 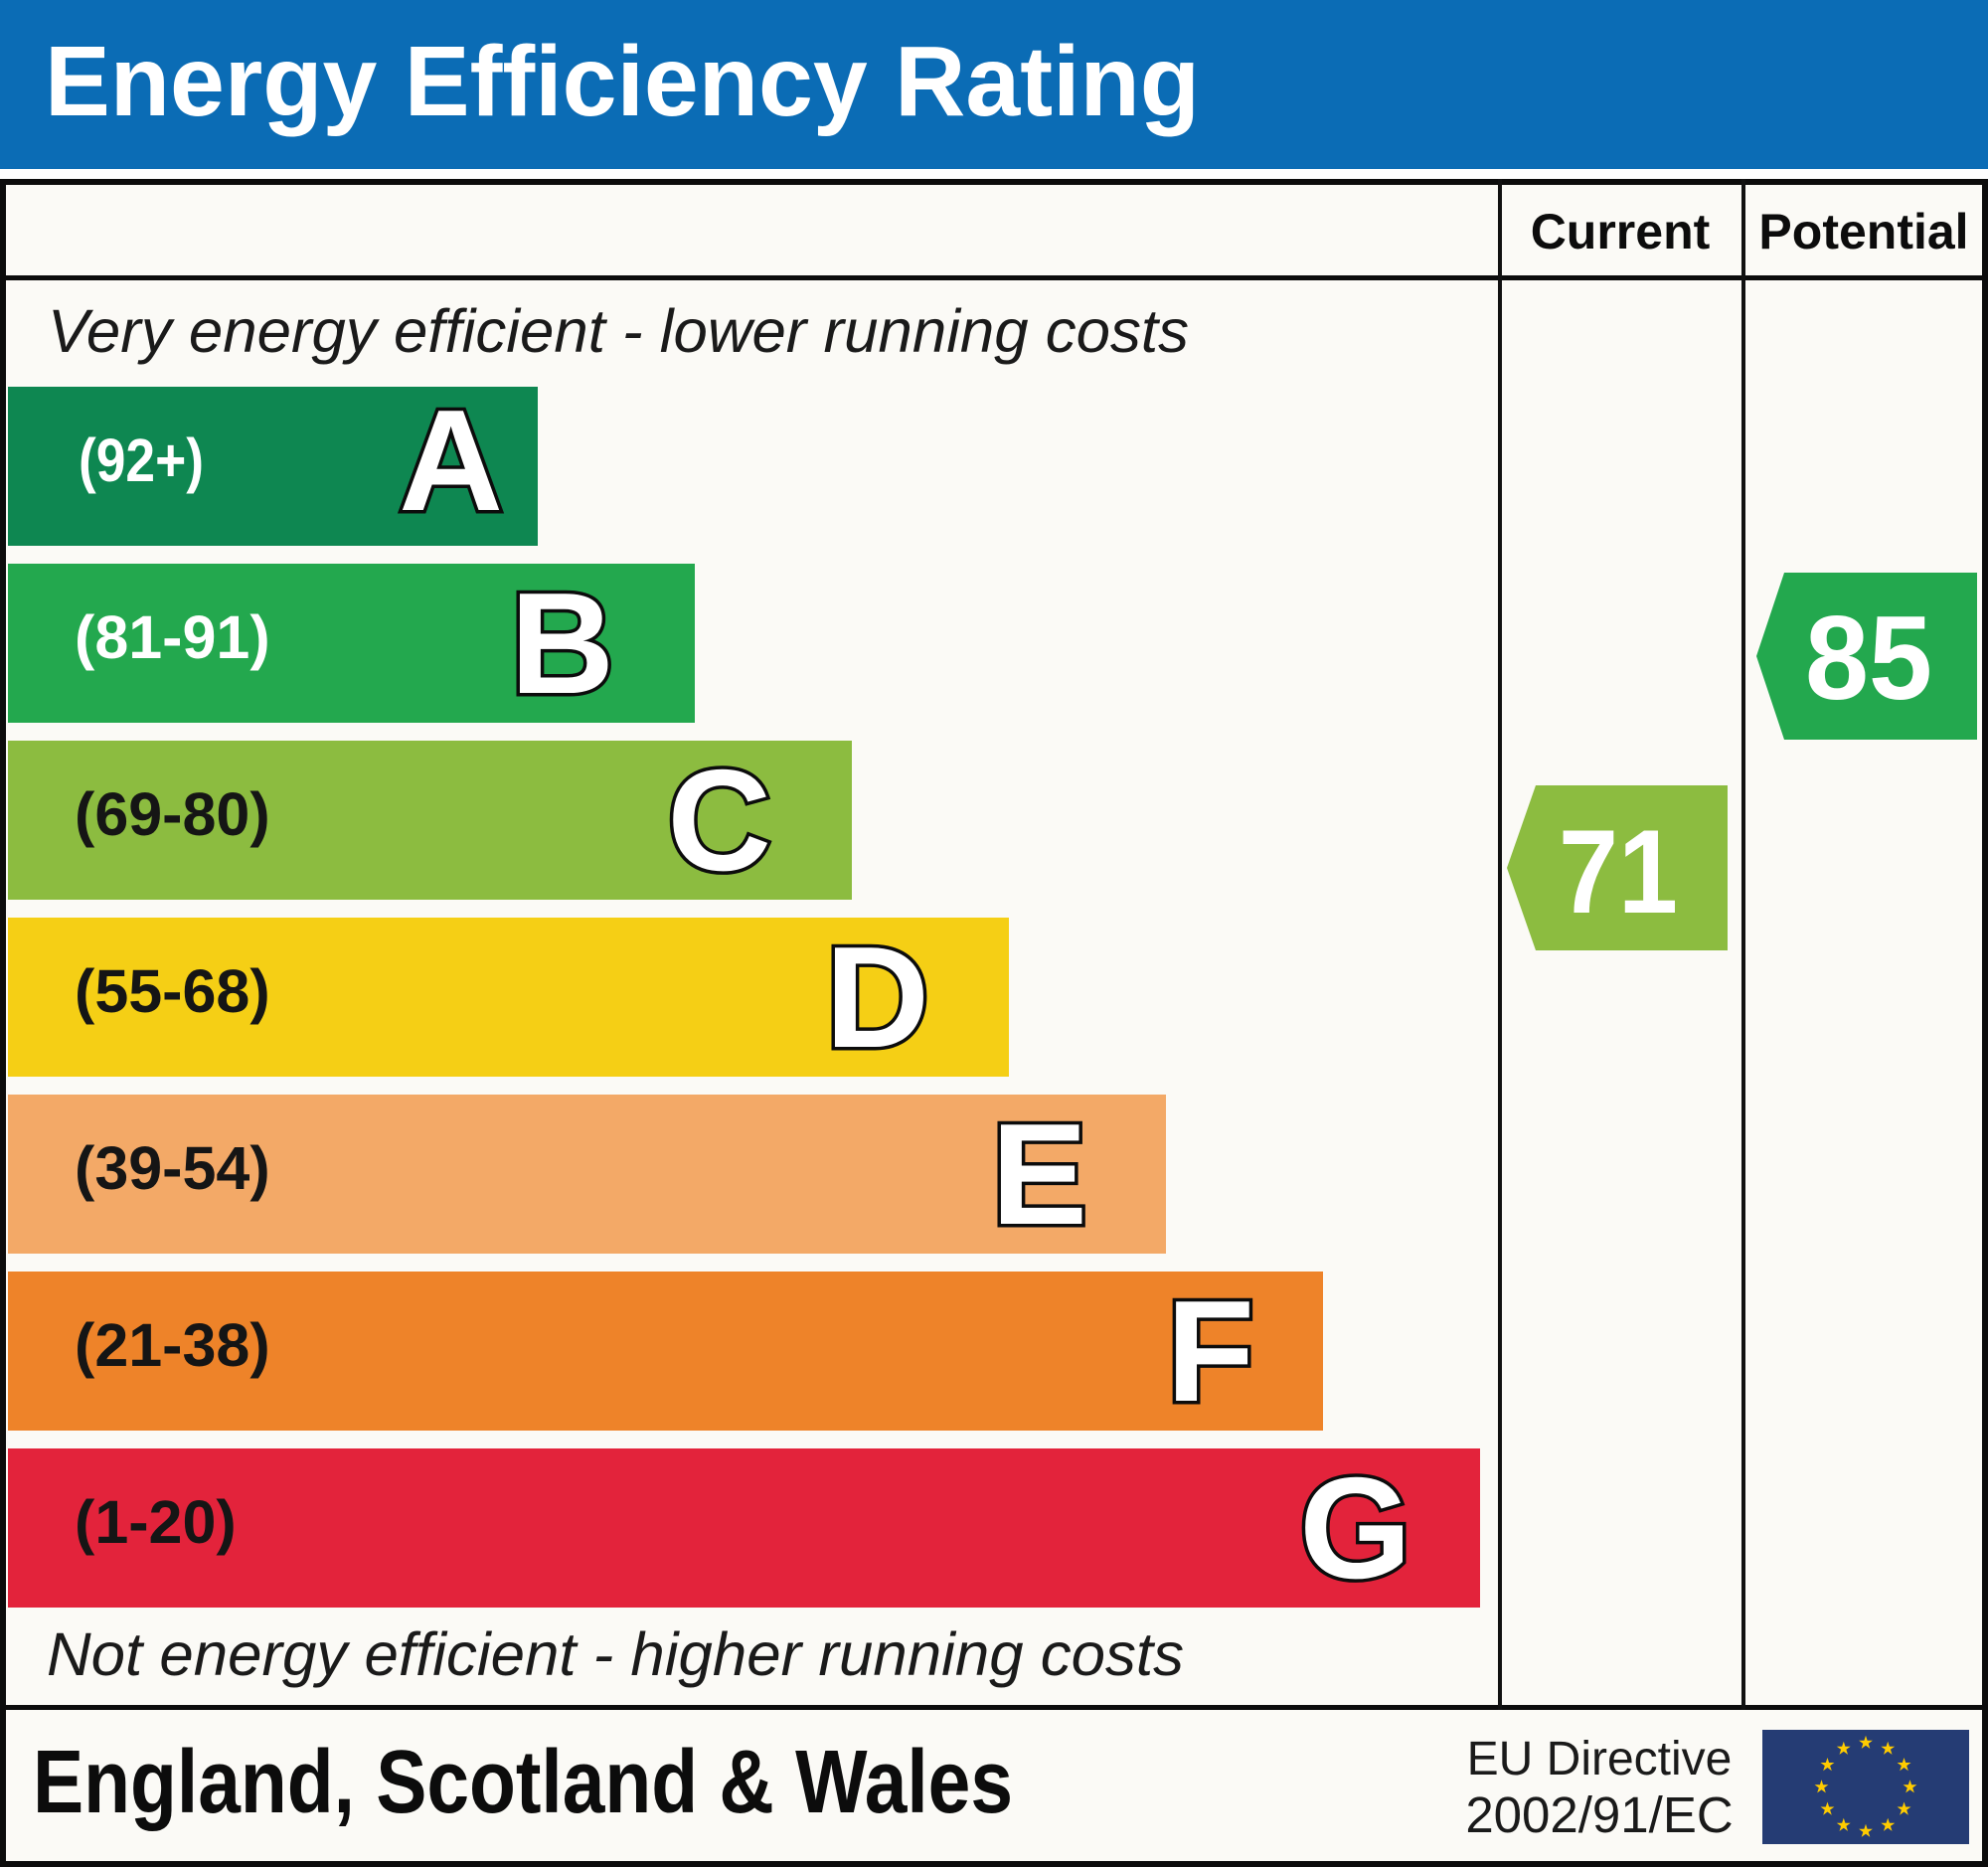 I want to click on svg-text: Potential, so click(x=1863, y=231).